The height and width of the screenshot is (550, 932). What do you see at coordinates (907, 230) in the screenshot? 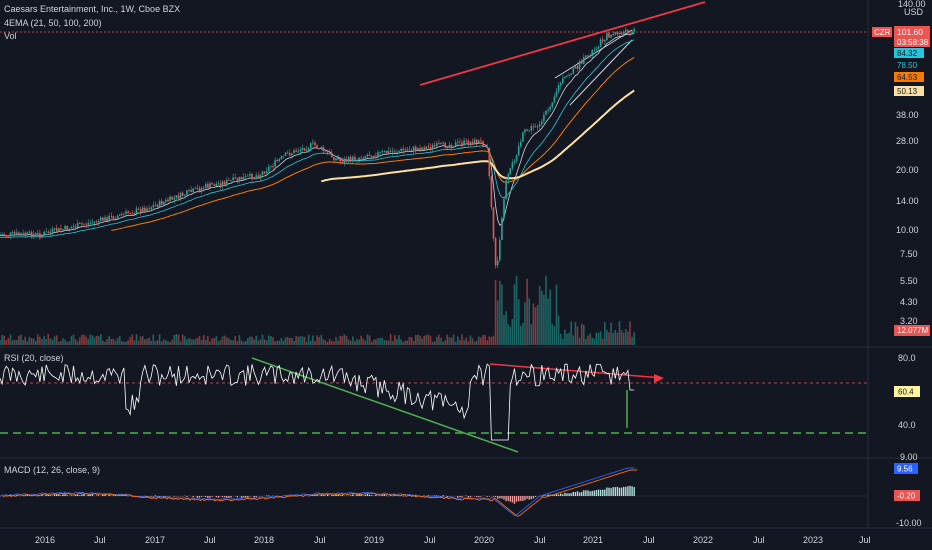
I see `price-tick-10: 10.00` at bounding box center [907, 230].